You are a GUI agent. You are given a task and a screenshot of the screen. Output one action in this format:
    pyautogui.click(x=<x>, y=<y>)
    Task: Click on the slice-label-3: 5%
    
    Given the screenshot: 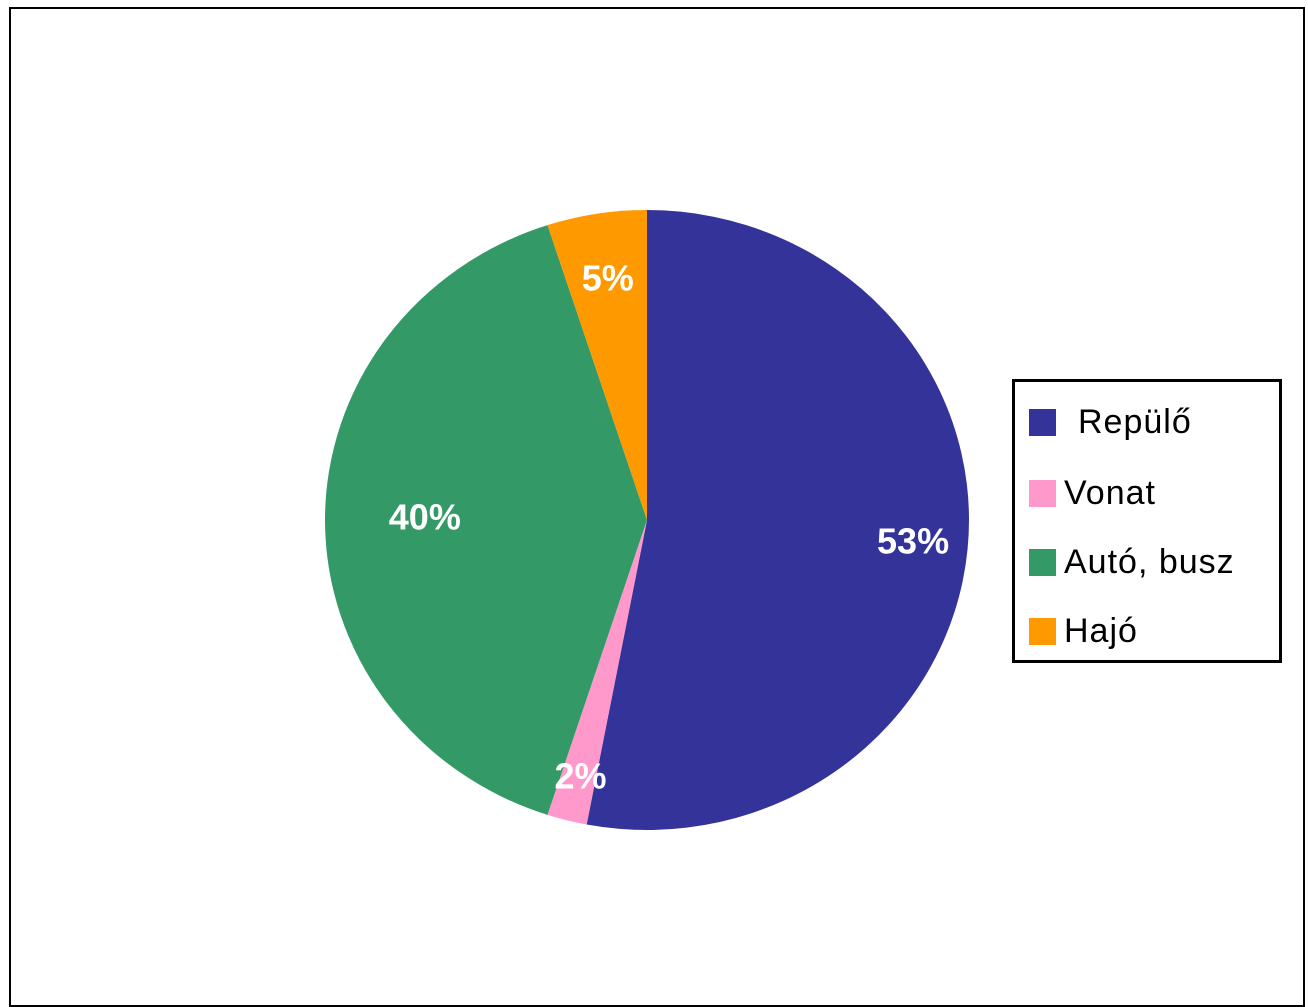 What is the action you would take?
    pyautogui.click(x=608, y=278)
    